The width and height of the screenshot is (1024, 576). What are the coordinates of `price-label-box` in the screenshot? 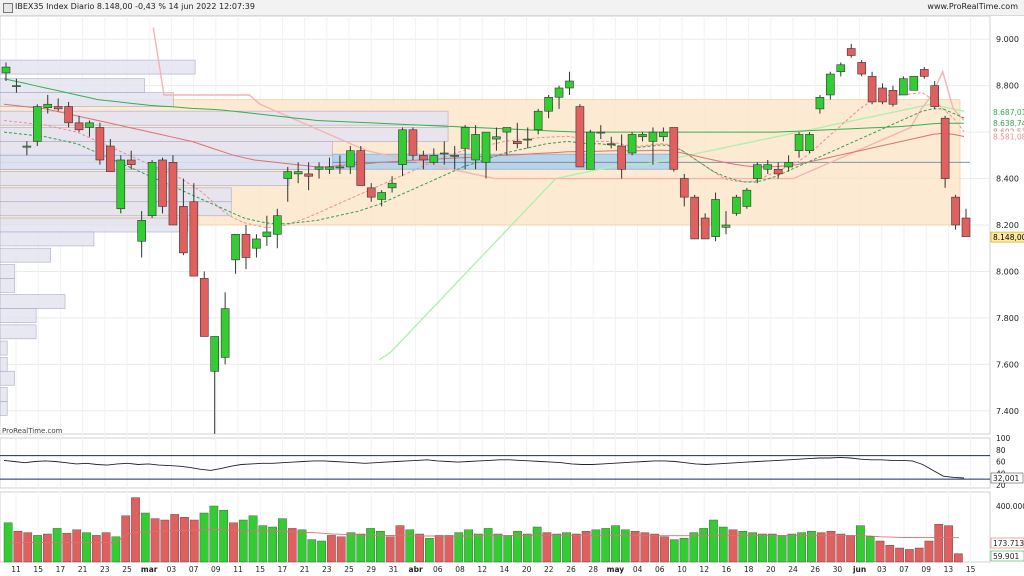 It's located at (1007, 237).